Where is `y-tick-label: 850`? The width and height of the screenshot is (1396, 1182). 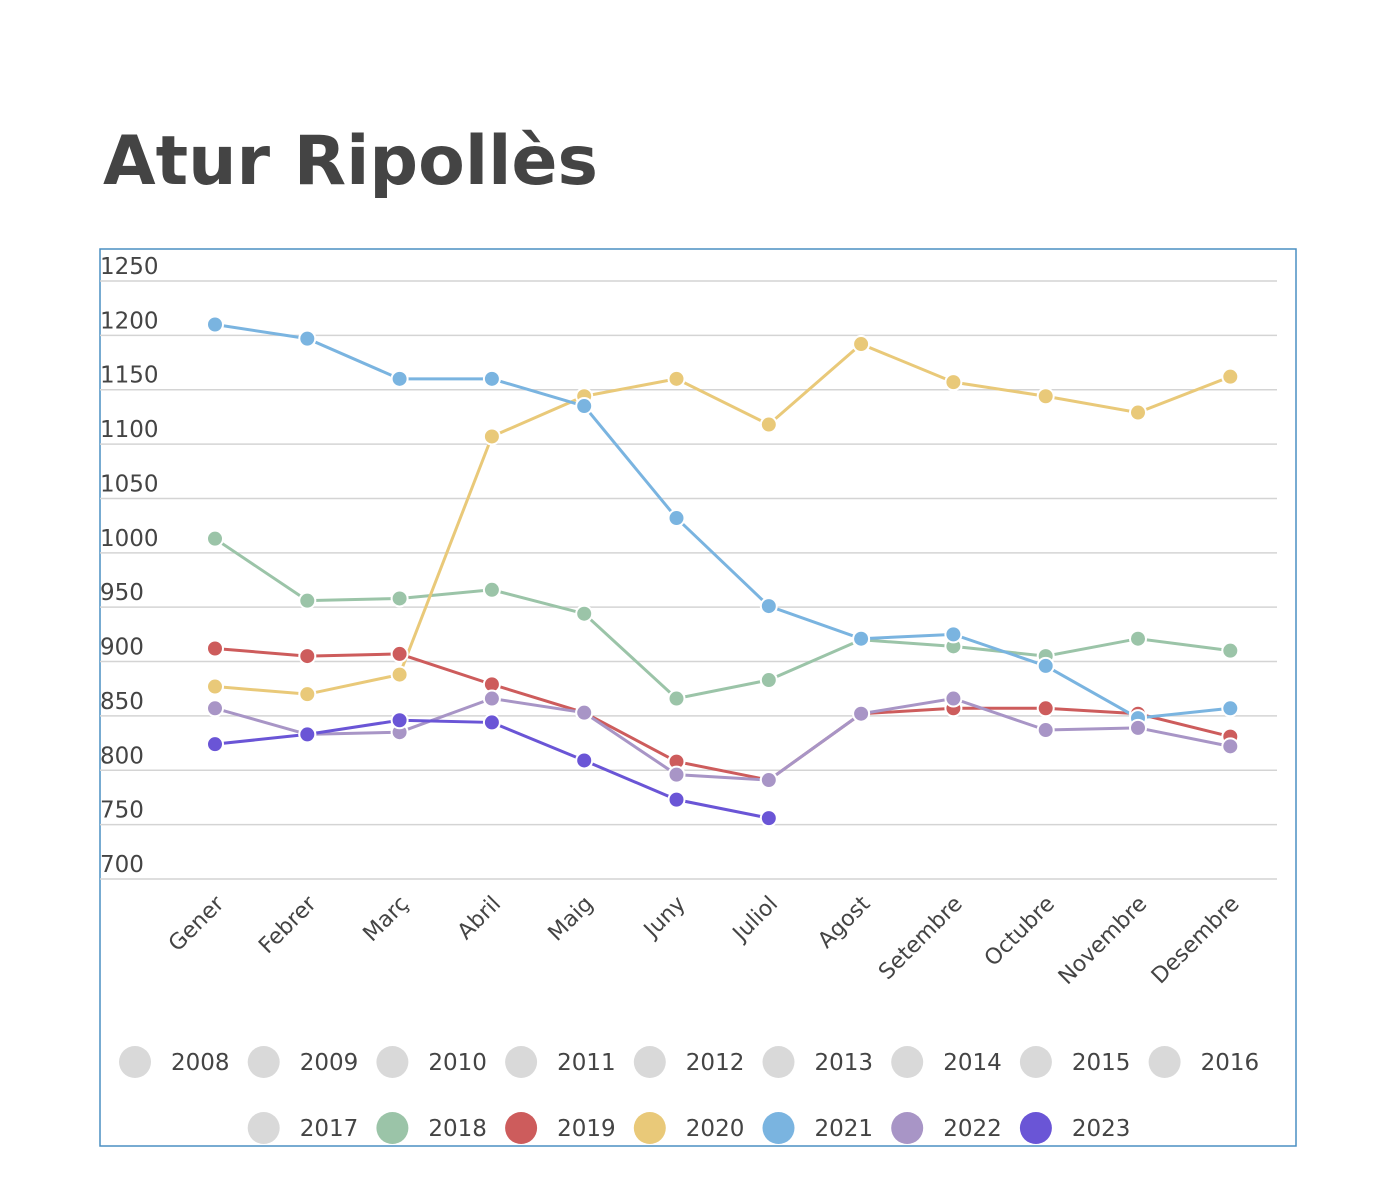
y-tick-label: 850 is located at coordinates (122, 702).